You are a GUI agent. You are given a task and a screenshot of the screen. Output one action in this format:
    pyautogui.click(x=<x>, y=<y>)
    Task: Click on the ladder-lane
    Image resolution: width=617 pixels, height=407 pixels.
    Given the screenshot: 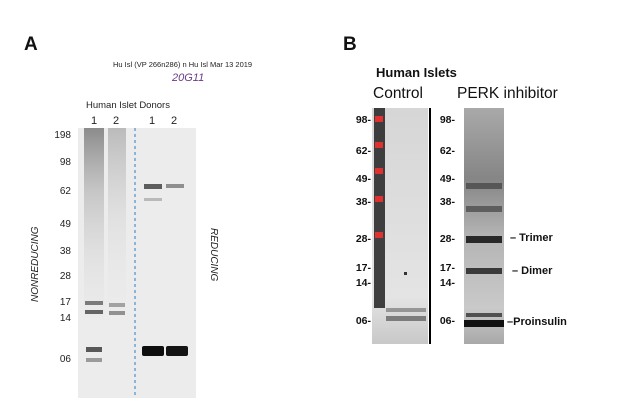 What is the action you would take?
    pyautogui.click(x=379, y=208)
    